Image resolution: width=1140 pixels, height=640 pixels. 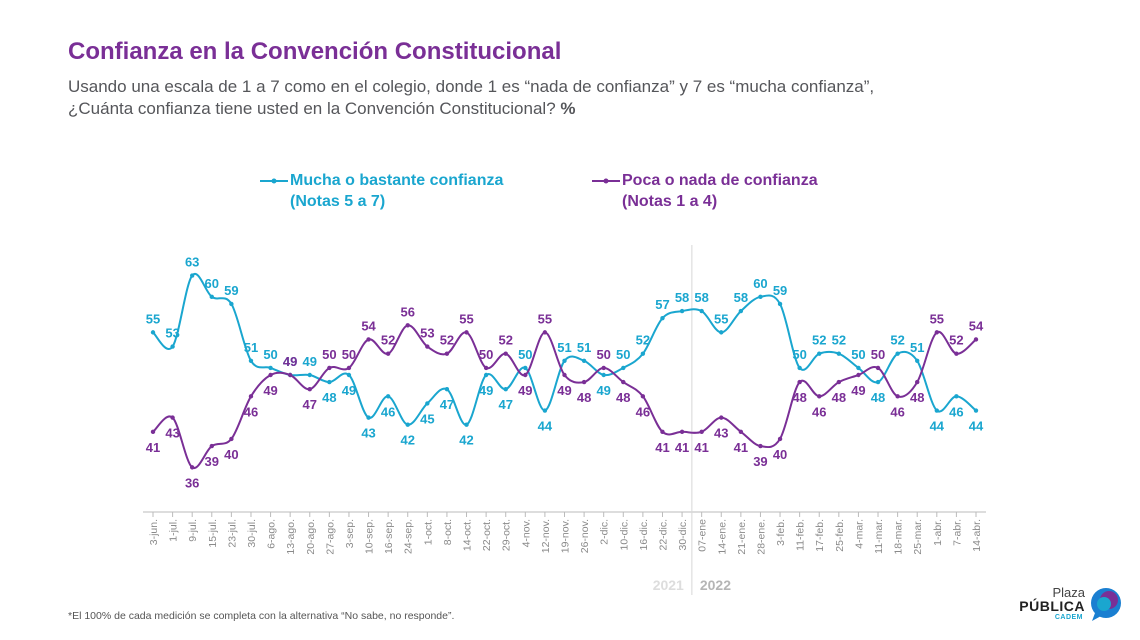 What do you see at coordinates (801, 535) in the screenshot?
I see `x-tick-label: 11-feb.` at bounding box center [801, 535].